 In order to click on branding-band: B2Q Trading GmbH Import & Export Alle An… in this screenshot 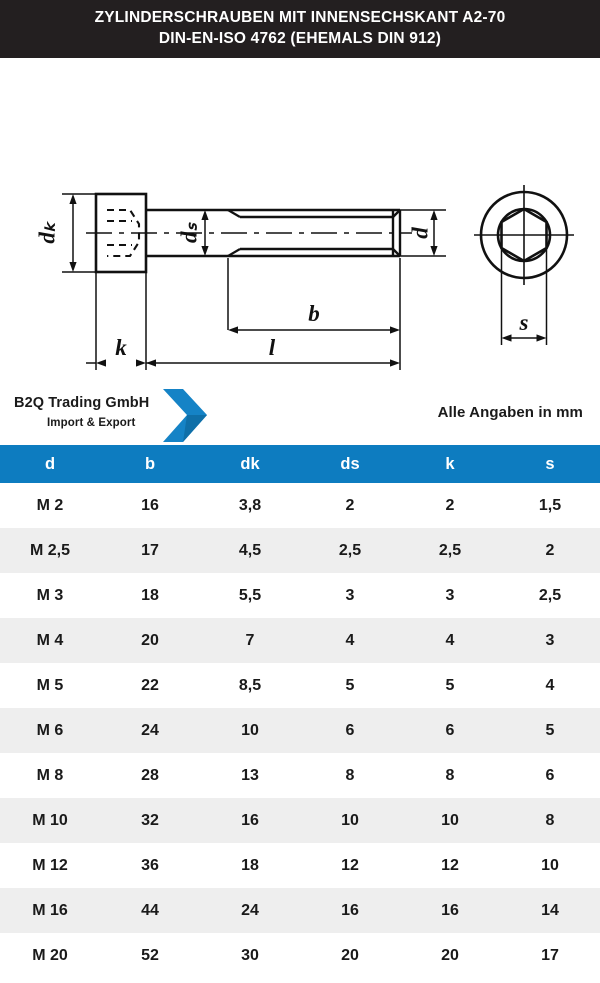, I will do `click(300, 416)`.